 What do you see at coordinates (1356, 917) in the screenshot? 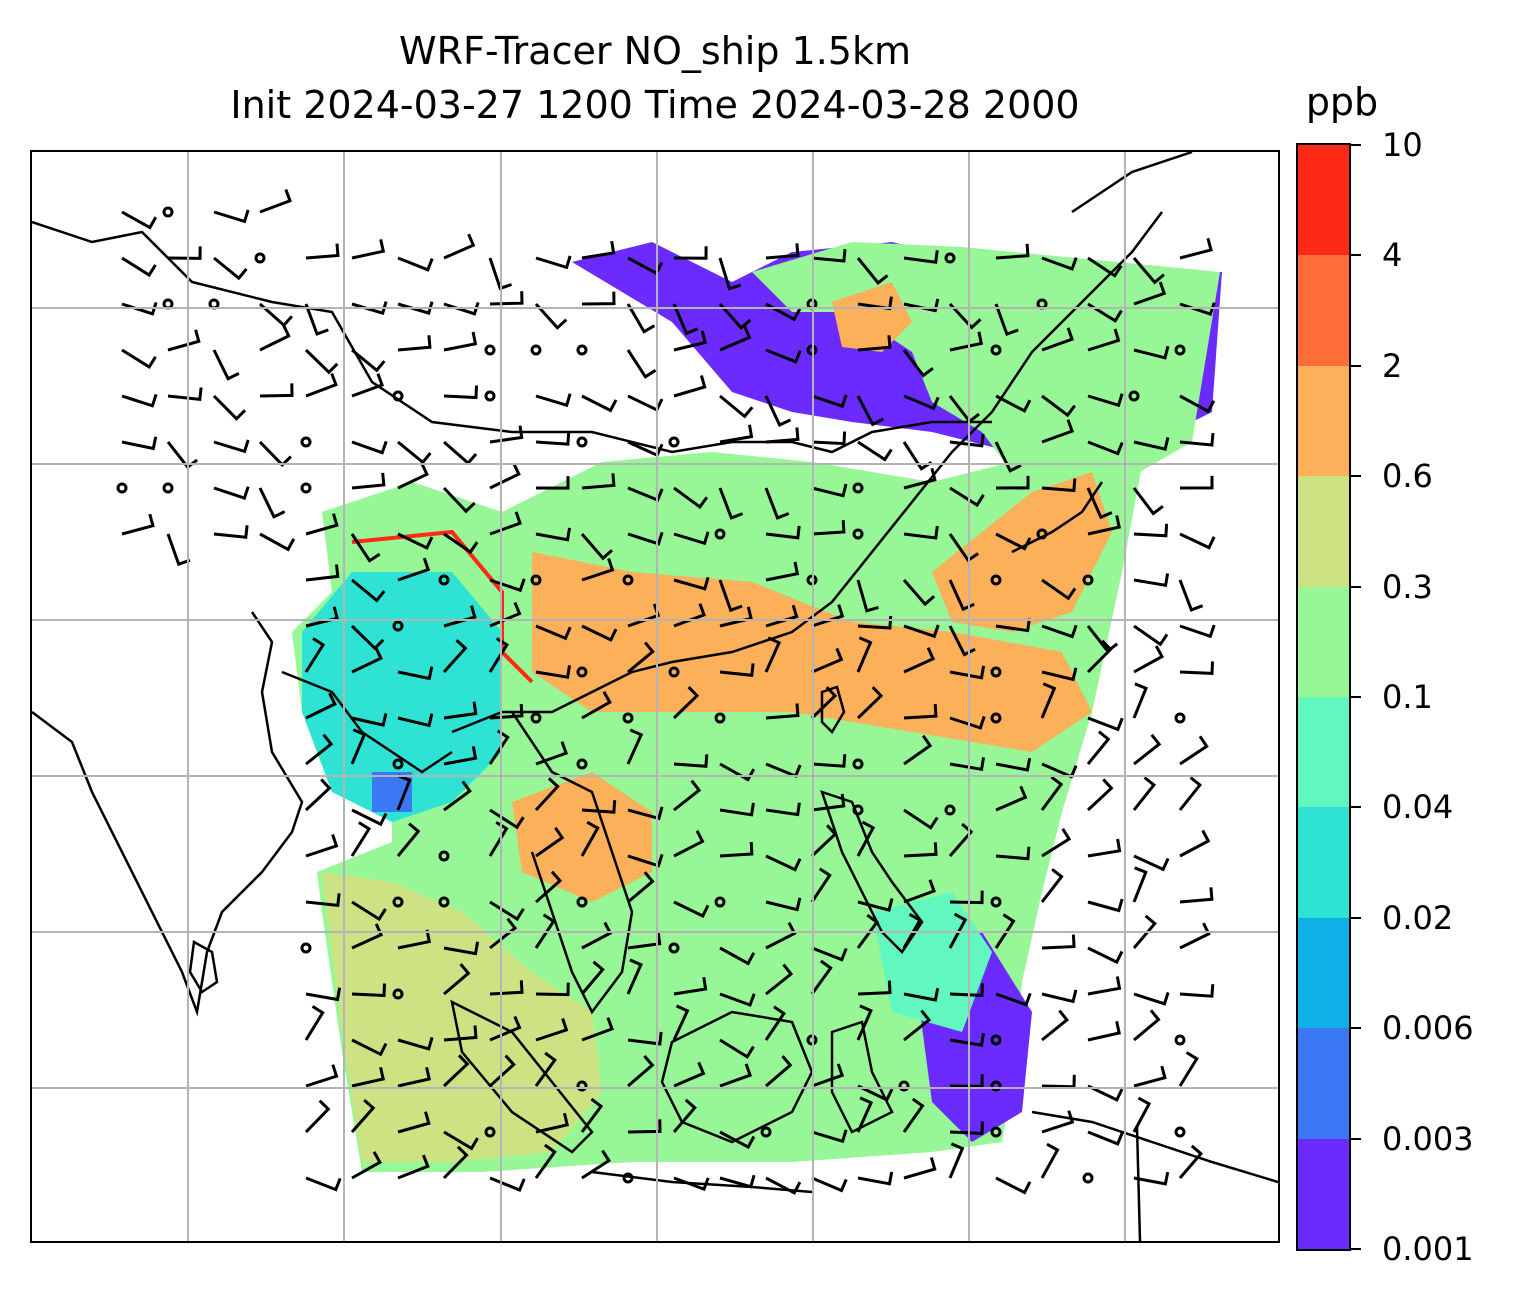
I see `colorbar-tick` at bounding box center [1356, 917].